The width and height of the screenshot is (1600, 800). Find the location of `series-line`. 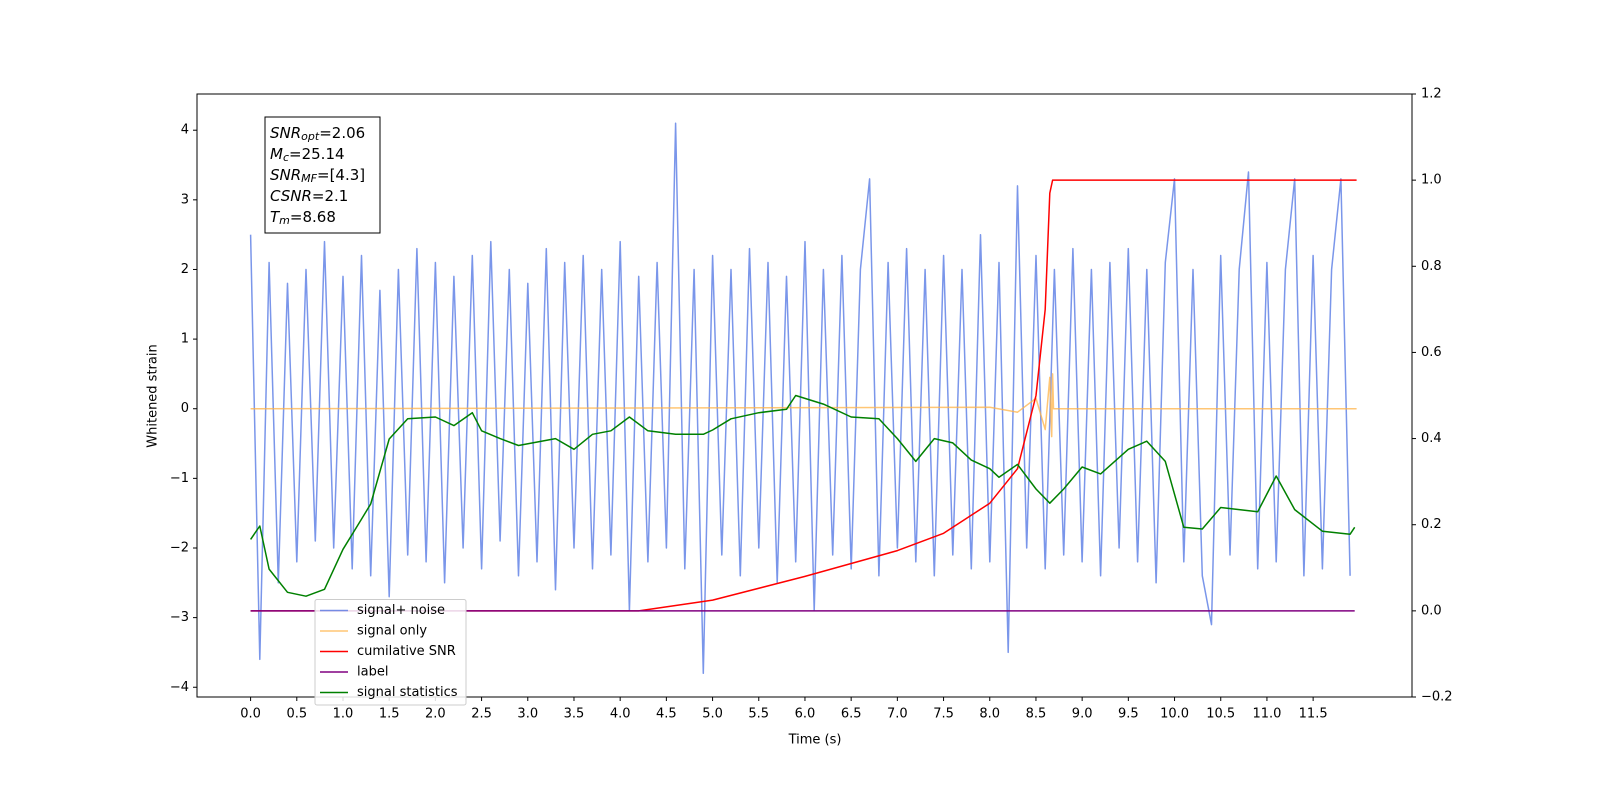

series-line is located at coordinates (803, 405).